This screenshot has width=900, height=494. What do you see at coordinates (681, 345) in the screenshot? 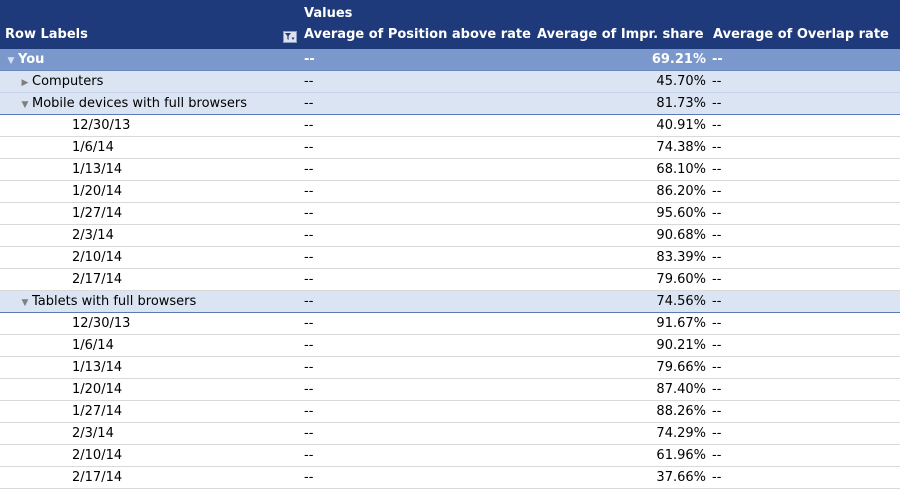
I see `impr-share-cell: 90.21%` at bounding box center [681, 345].